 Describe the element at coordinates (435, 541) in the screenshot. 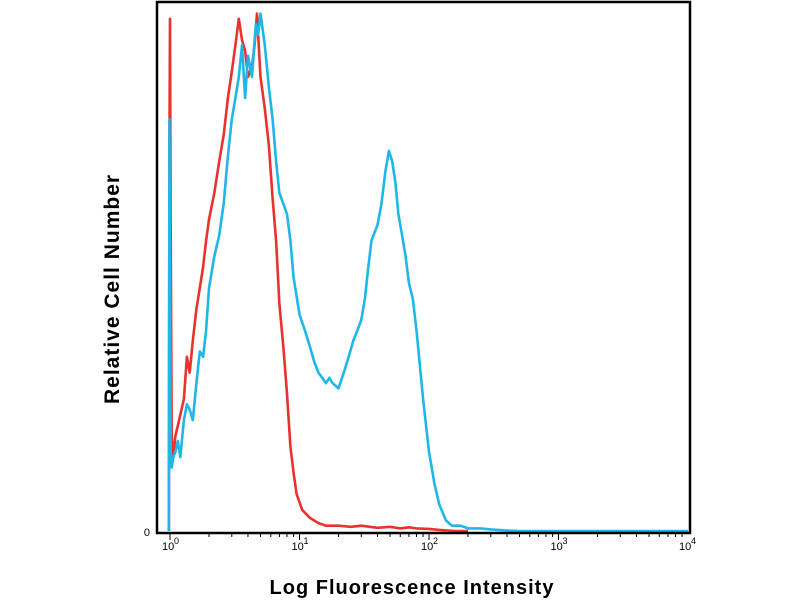

I see `x-tick-exponent-2: 2` at that location.